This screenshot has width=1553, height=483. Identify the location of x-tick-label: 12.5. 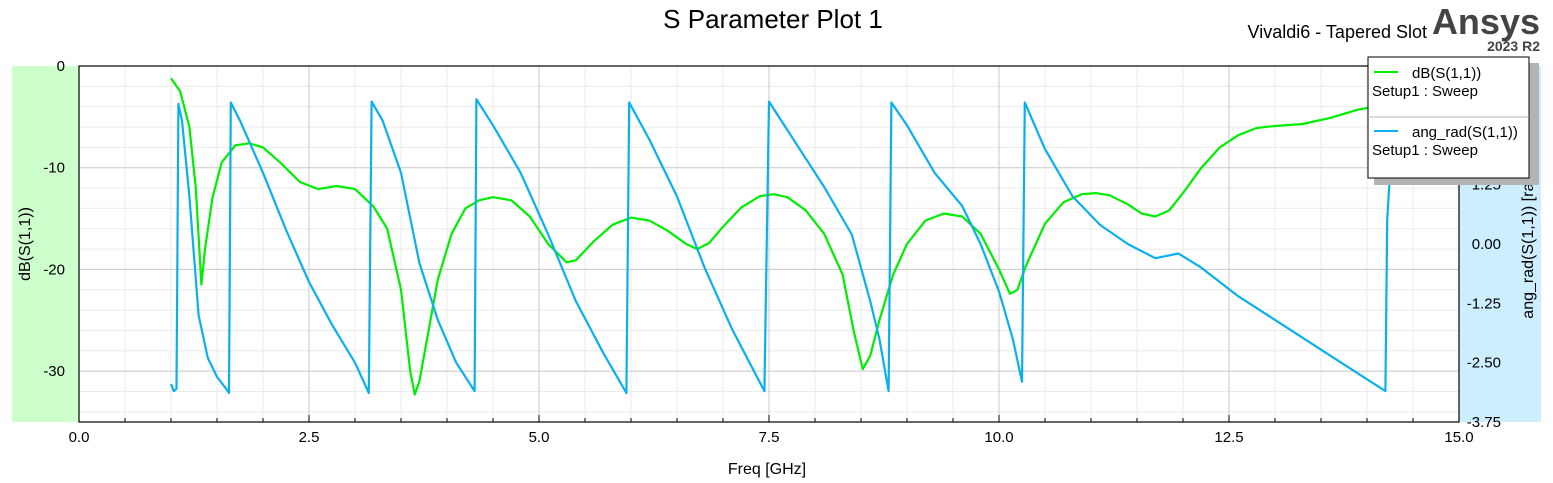
(1228, 437).